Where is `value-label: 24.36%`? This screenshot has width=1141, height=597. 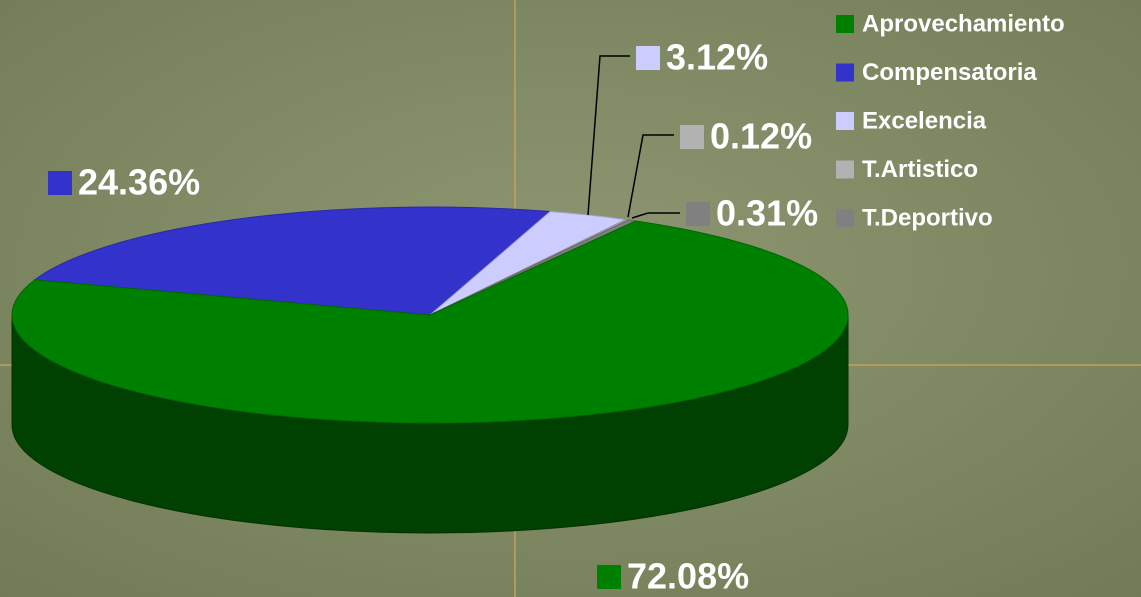
value-label: 24.36% is located at coordinates (139, 182).